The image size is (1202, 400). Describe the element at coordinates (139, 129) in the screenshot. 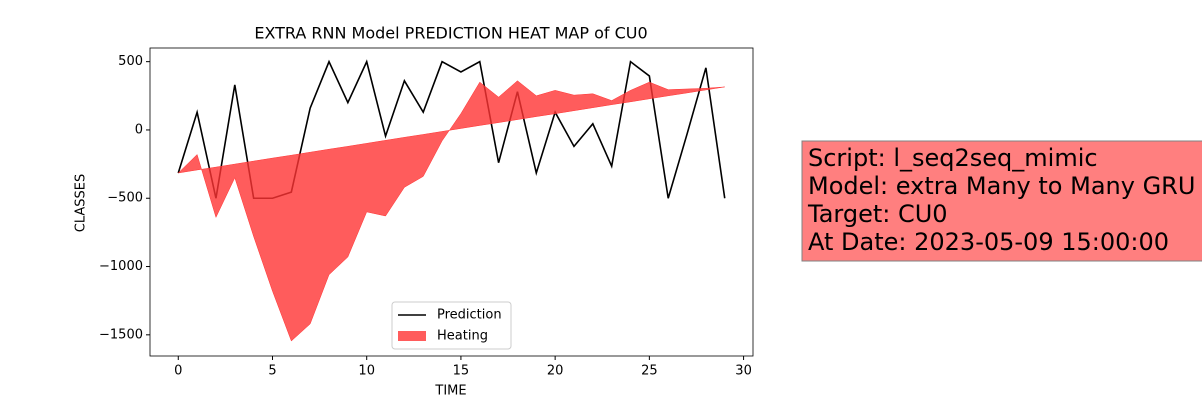

I see `y-tick-label: 0` at that location.